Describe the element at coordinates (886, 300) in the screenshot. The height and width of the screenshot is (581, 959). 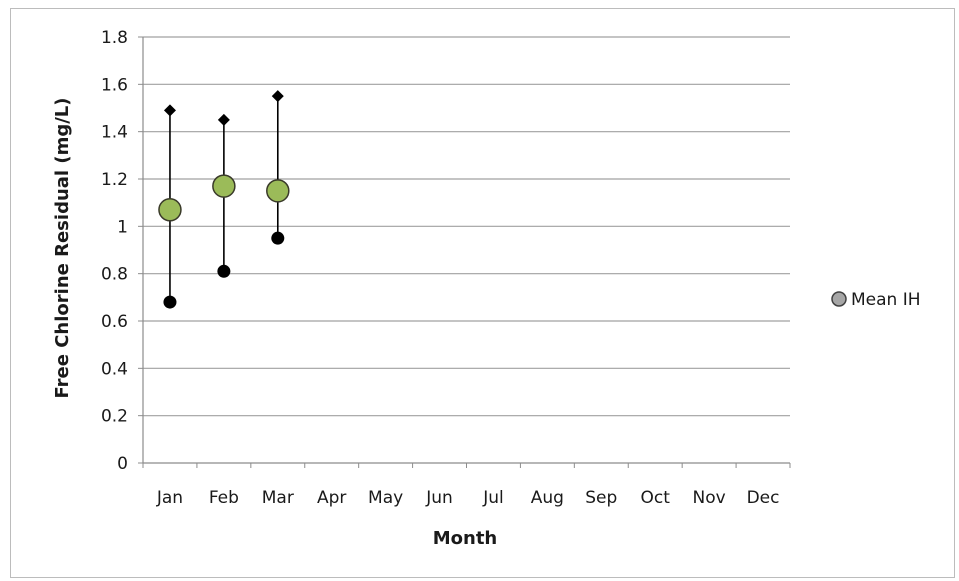
I see `legend-mean-ih-label: Mean IH` at that location.